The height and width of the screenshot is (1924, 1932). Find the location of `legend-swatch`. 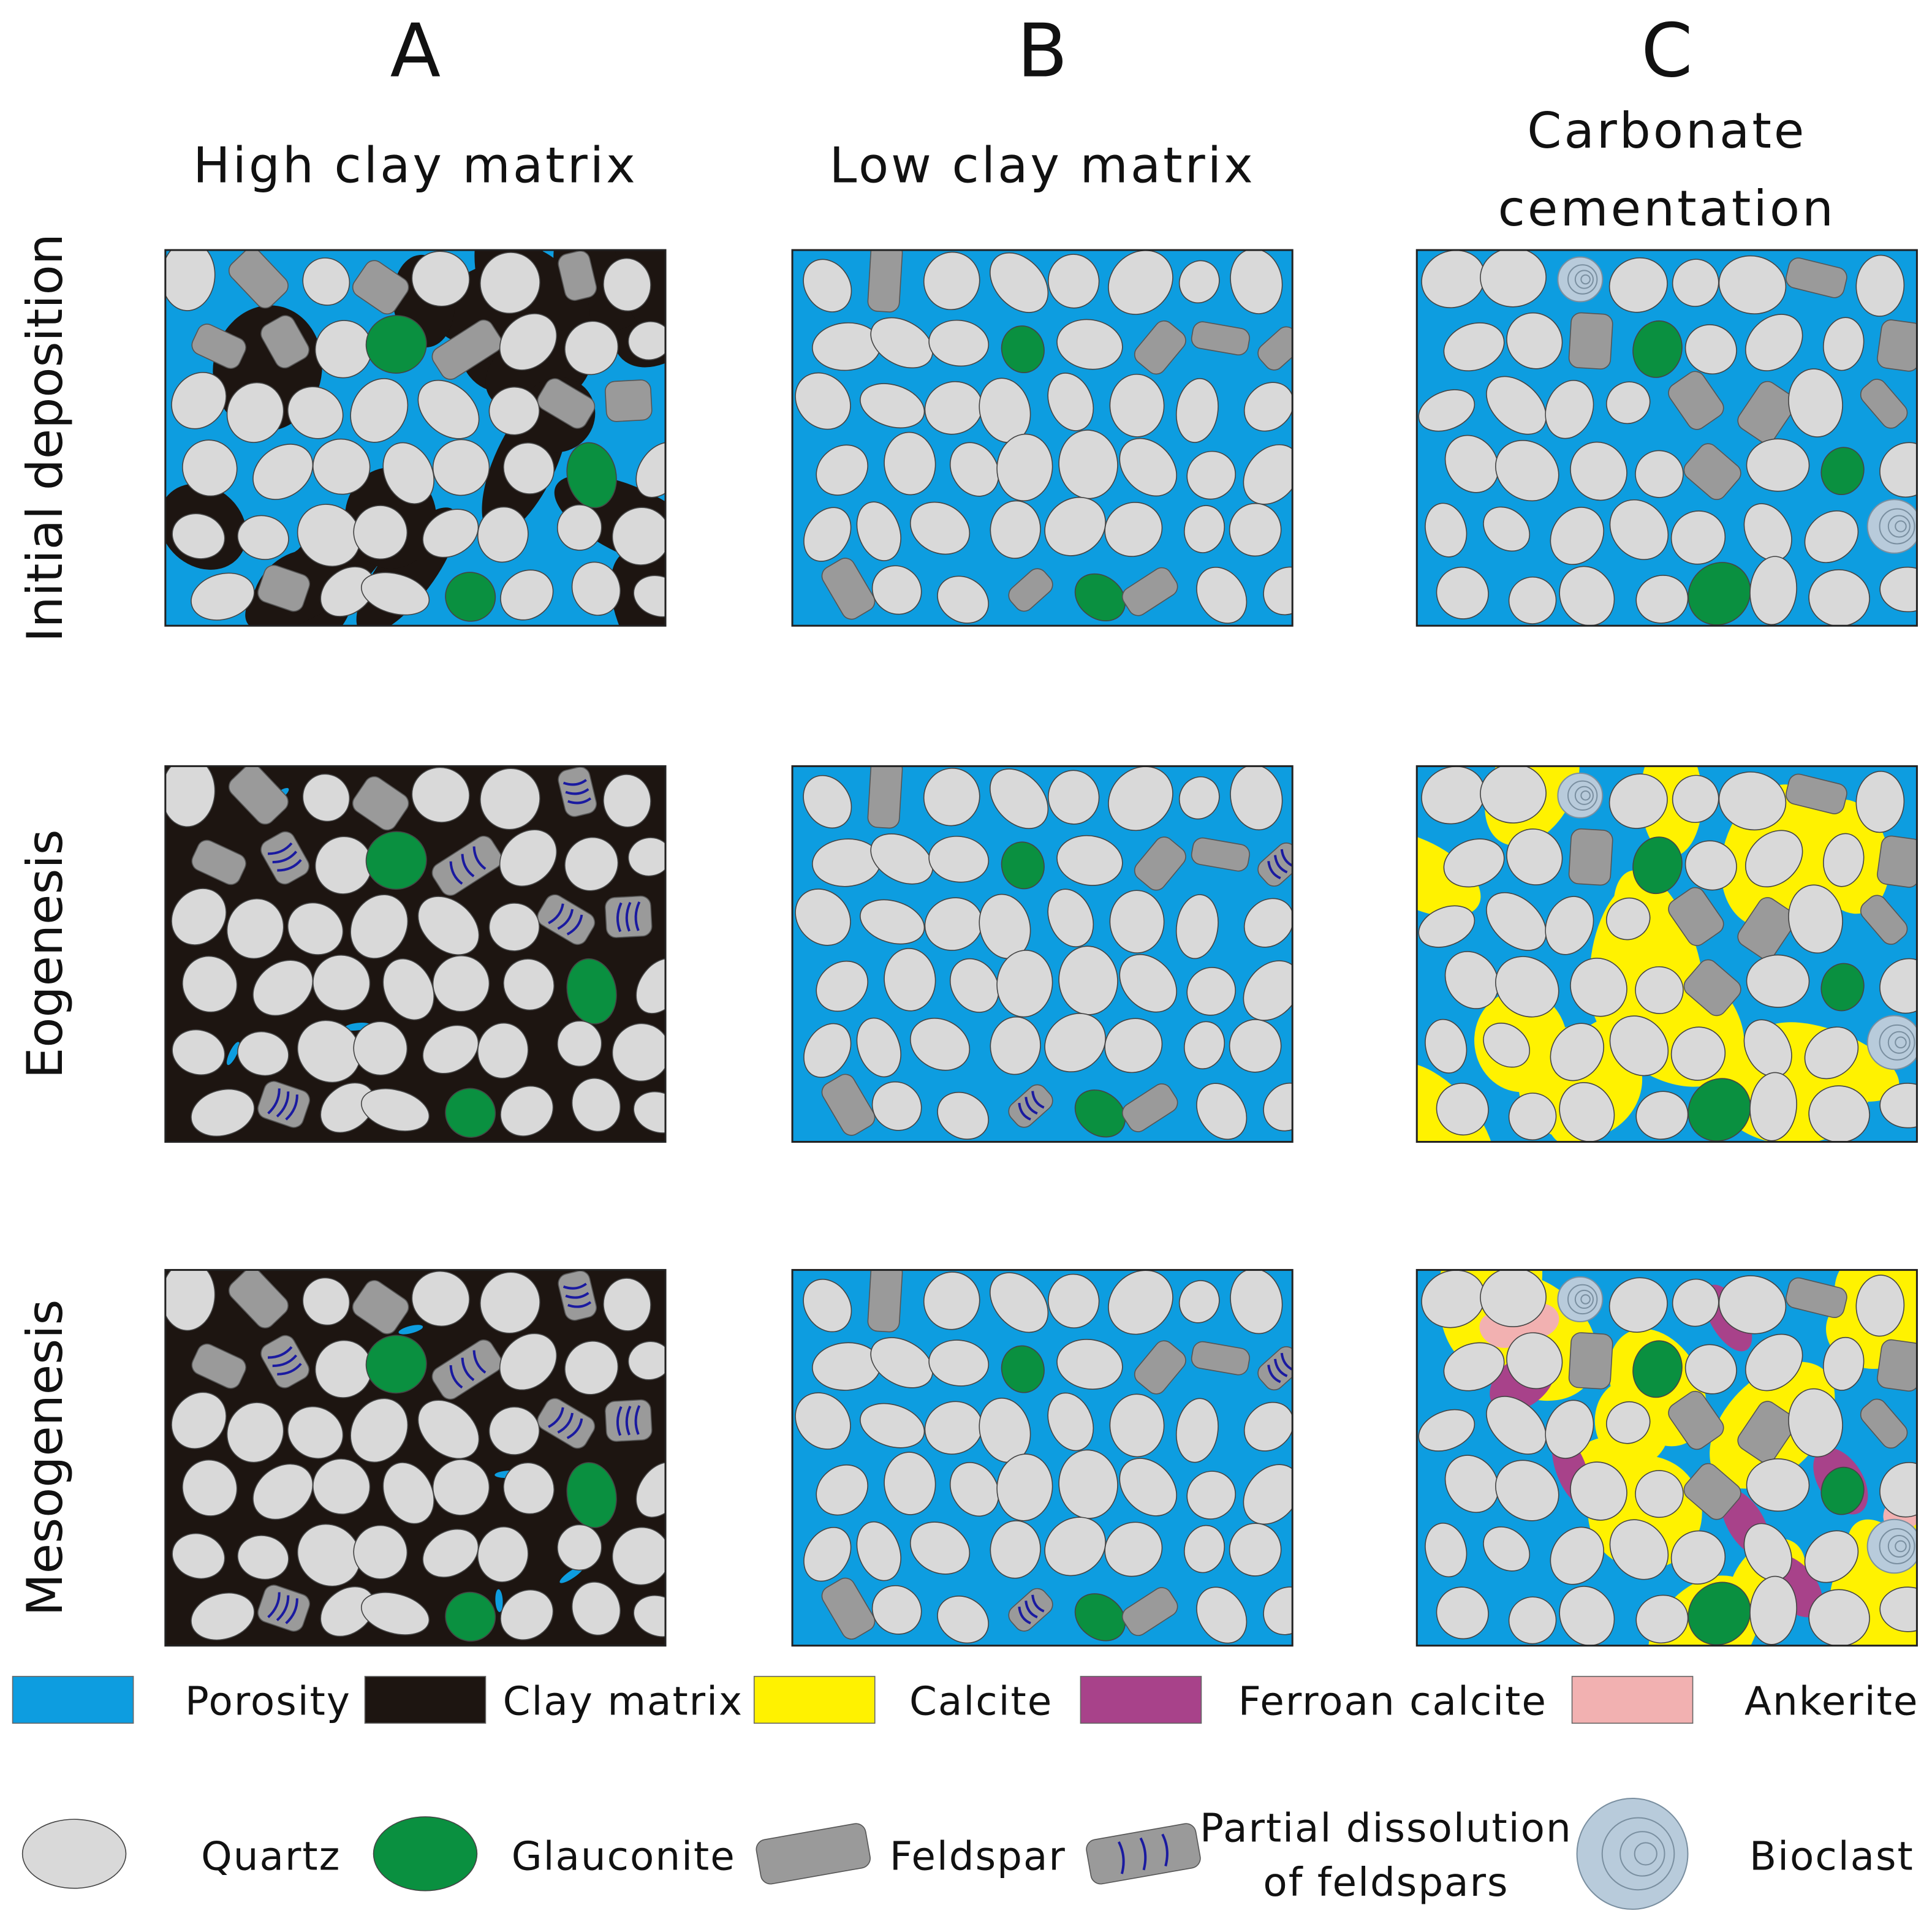

legend-swatch is located at coordinates (1633, 1700).